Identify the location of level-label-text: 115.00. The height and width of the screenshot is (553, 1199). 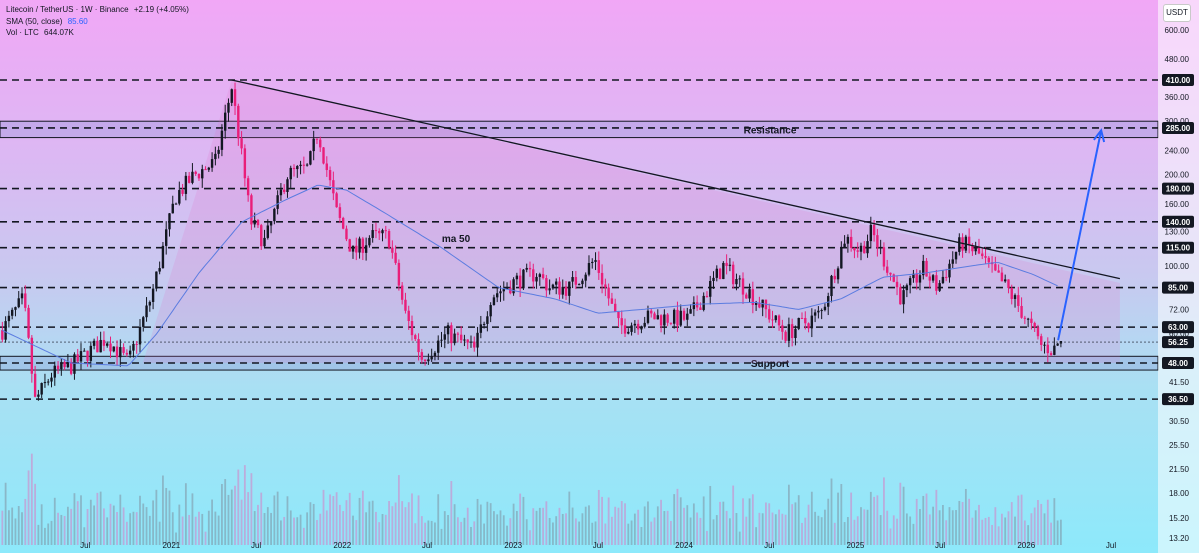
(1178, 248).